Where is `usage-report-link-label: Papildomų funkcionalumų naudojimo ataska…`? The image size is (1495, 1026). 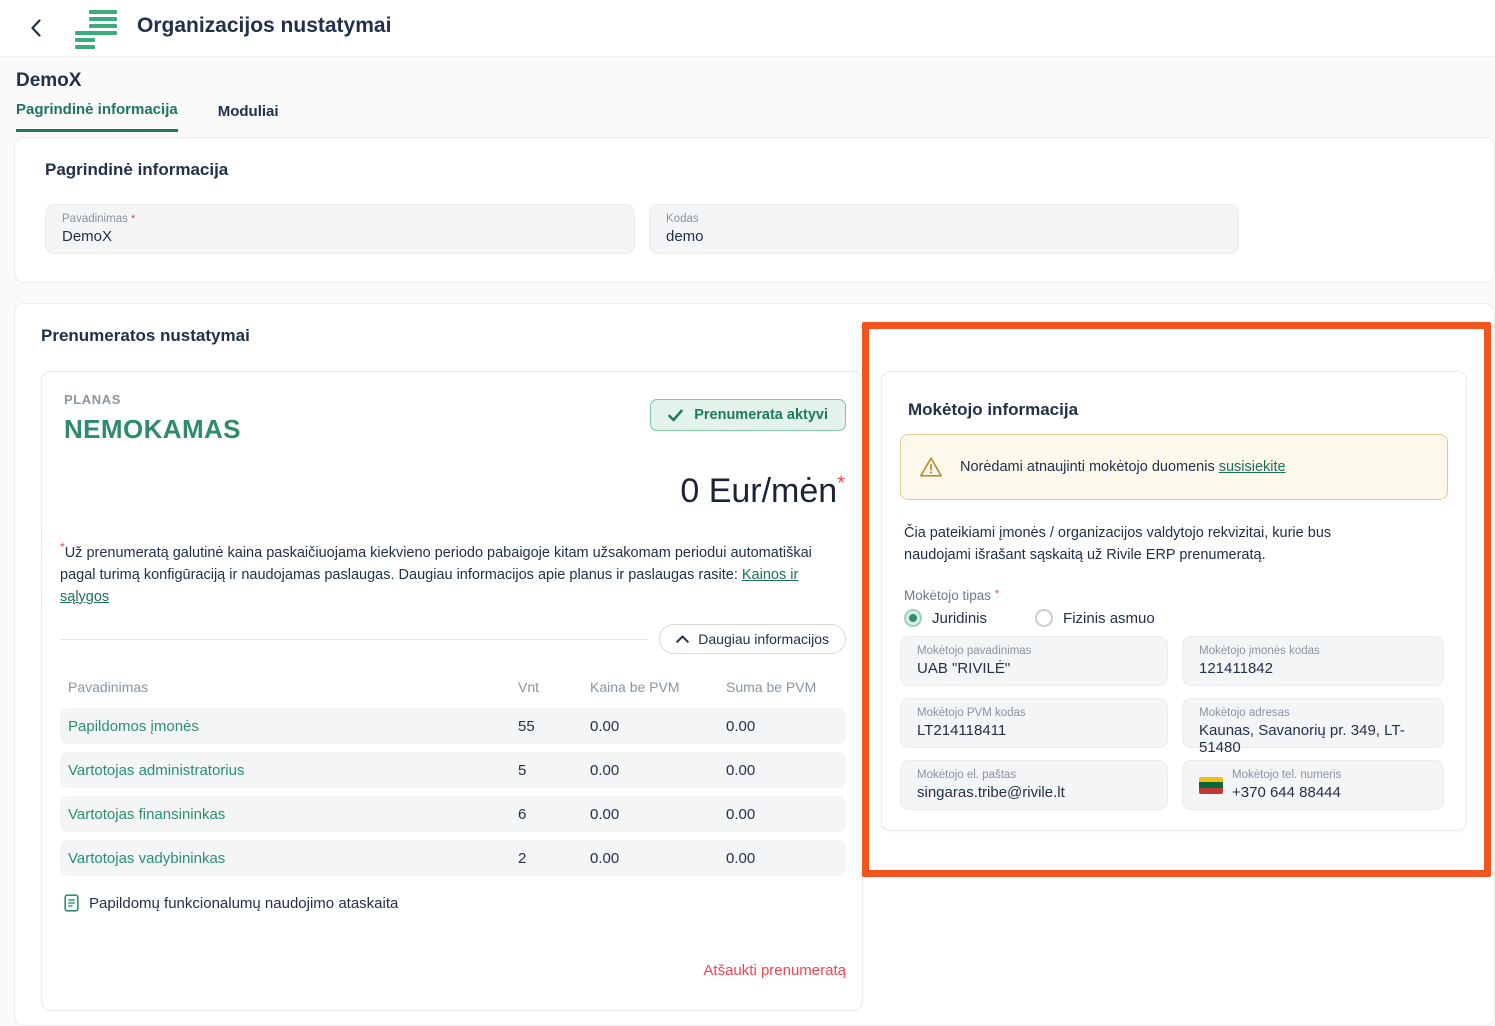 usage-report-link-label: Papildomų funkcionalumų naudojimo ataska… is located at coordinates (244, 903).